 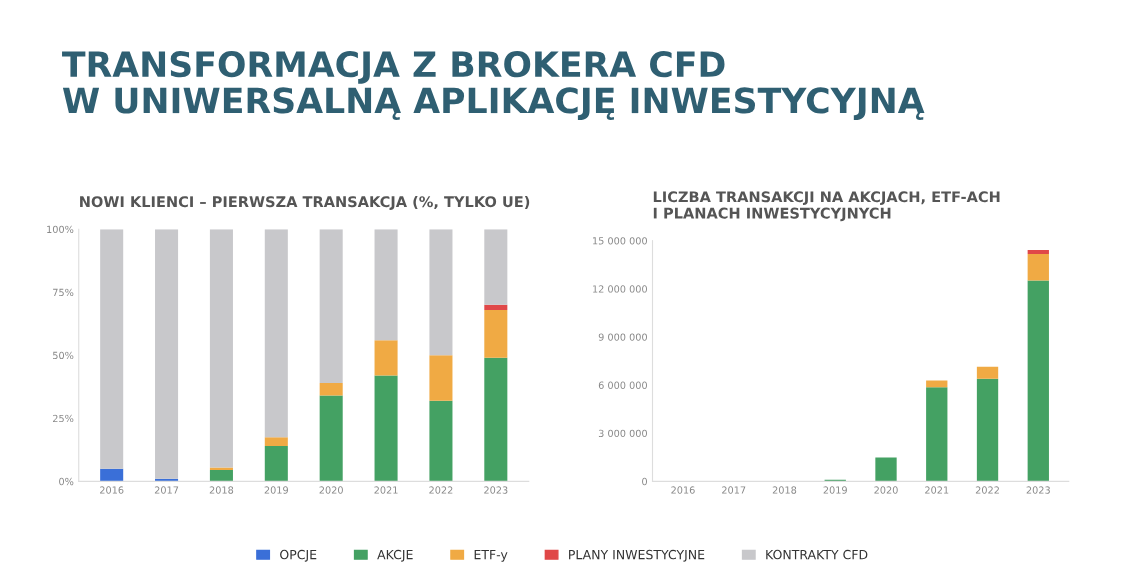 I want to click on legend-label: AKCJE, so click(x=395, y=555).